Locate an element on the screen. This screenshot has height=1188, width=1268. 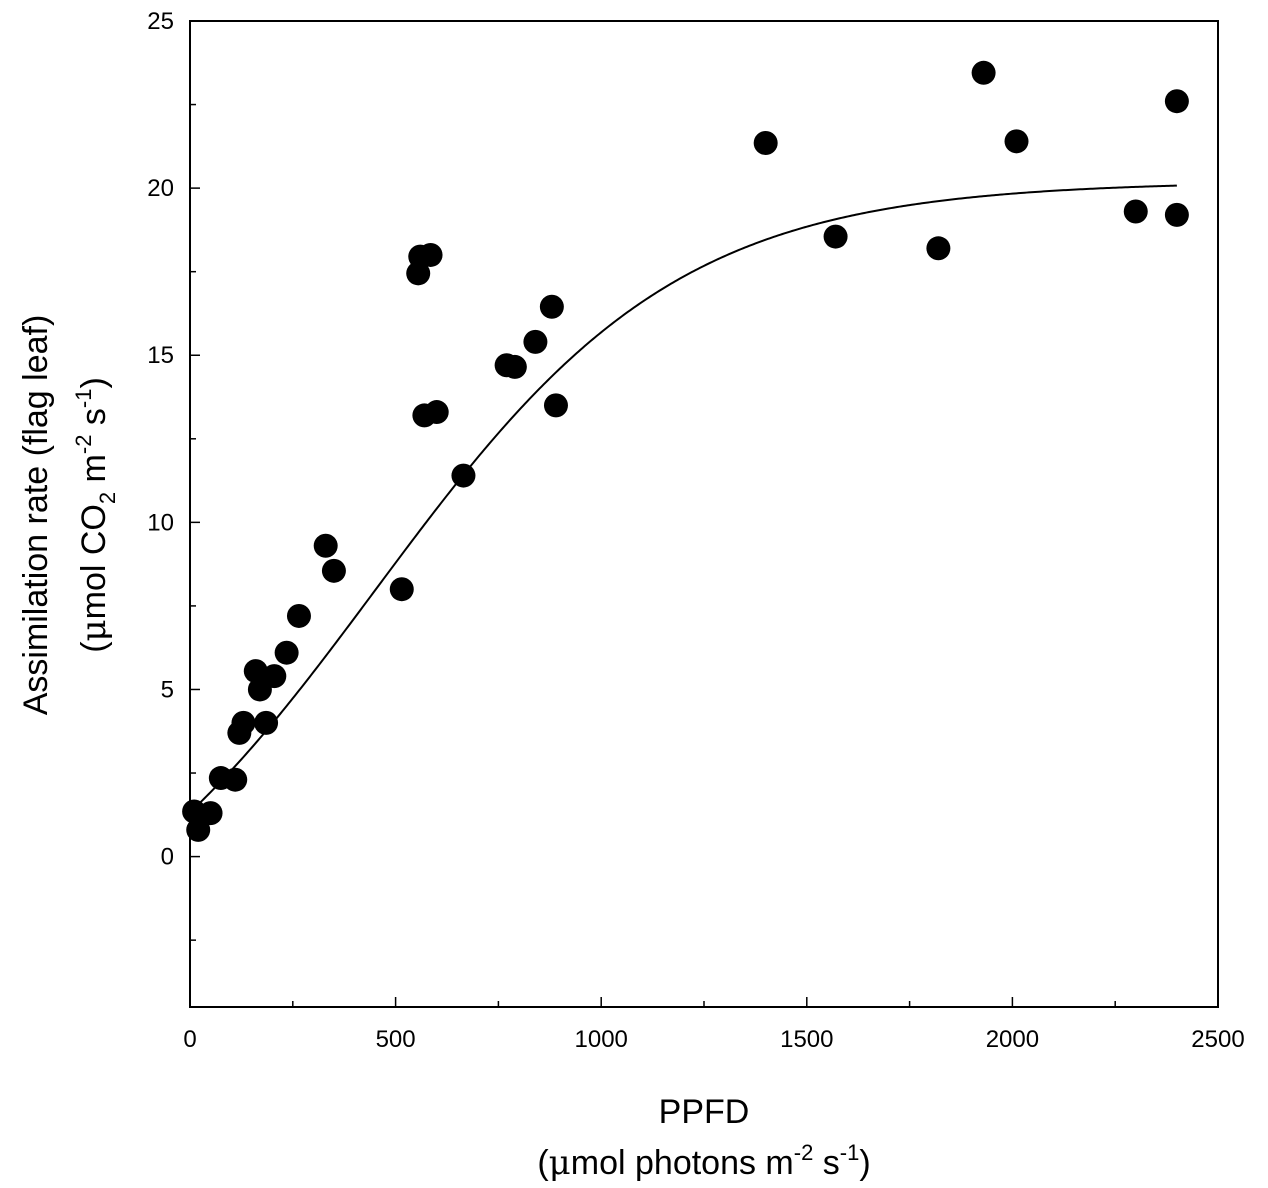
x-axis-title: PPFD is located at coordinates (704, 1112).